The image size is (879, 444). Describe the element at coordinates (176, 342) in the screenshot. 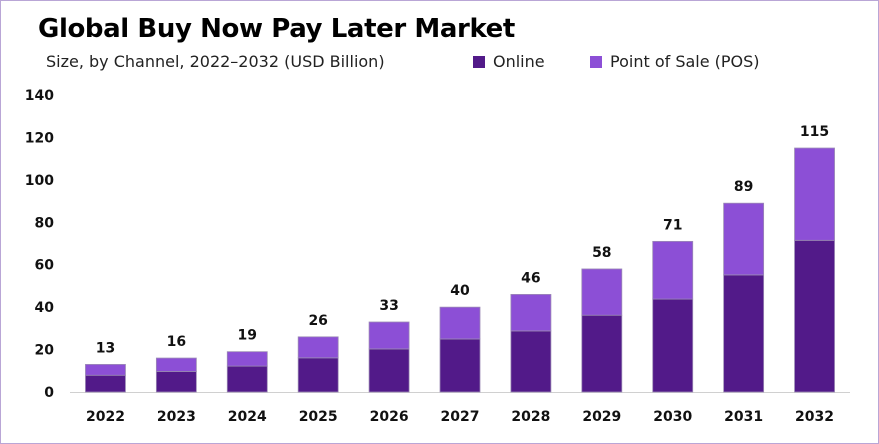

I see `bar-total-label: 16` at that location.